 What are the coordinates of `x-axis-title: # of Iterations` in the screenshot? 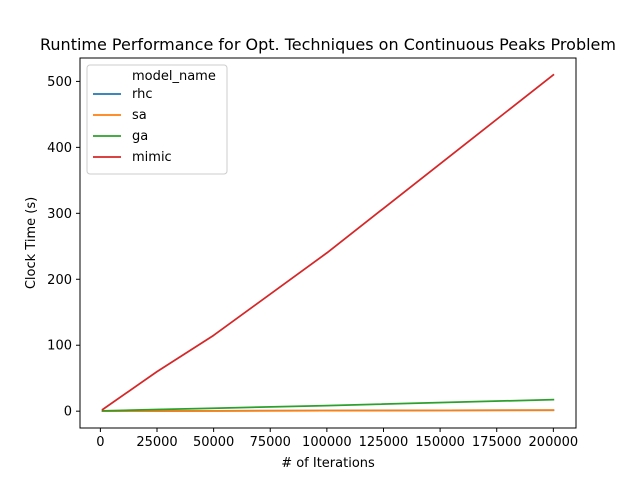 It's located at (328, 463).